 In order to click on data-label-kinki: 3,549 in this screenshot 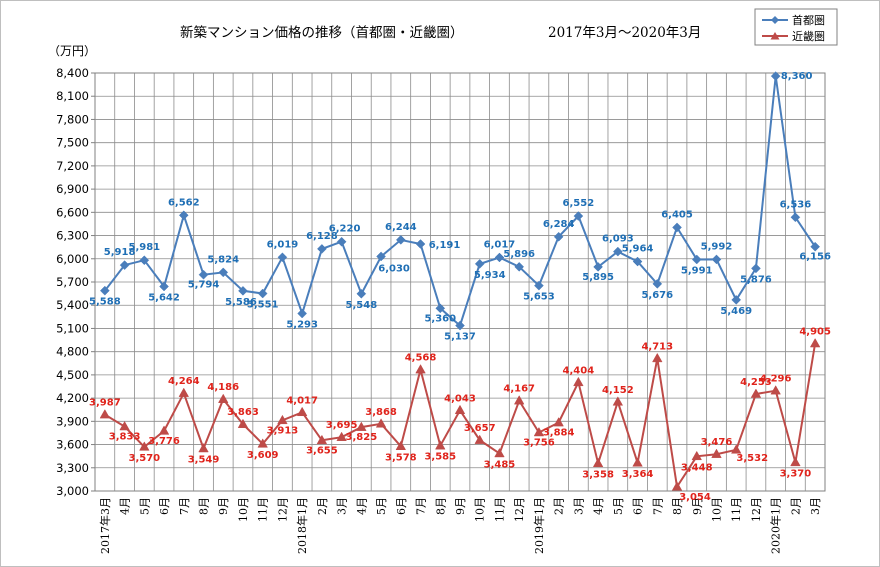, I will do `click(204, 460)`.